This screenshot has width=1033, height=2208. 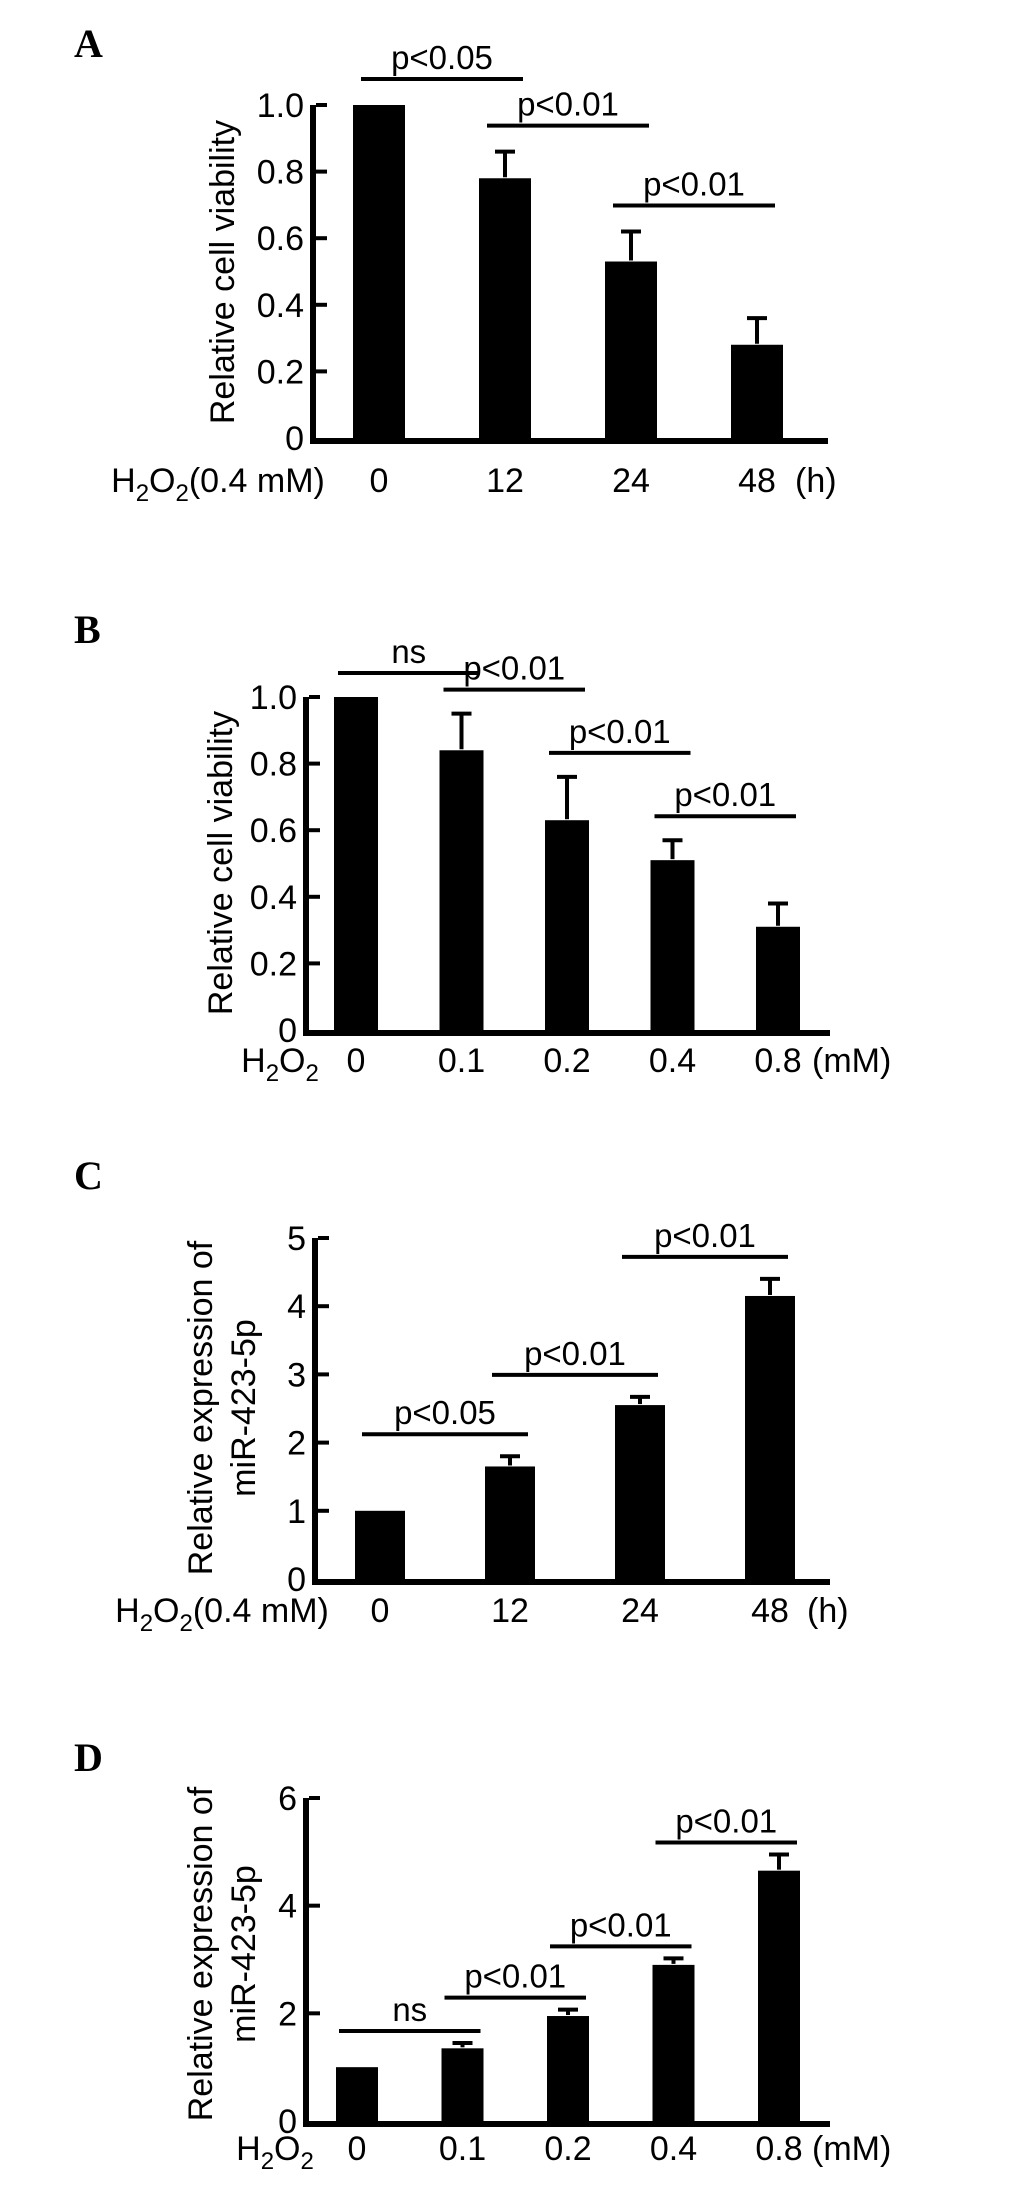 What do you see at coordinates (273, 898) in the screenshot?
I see `y-tick-label: 0.4` at bounding box center [273, 898].